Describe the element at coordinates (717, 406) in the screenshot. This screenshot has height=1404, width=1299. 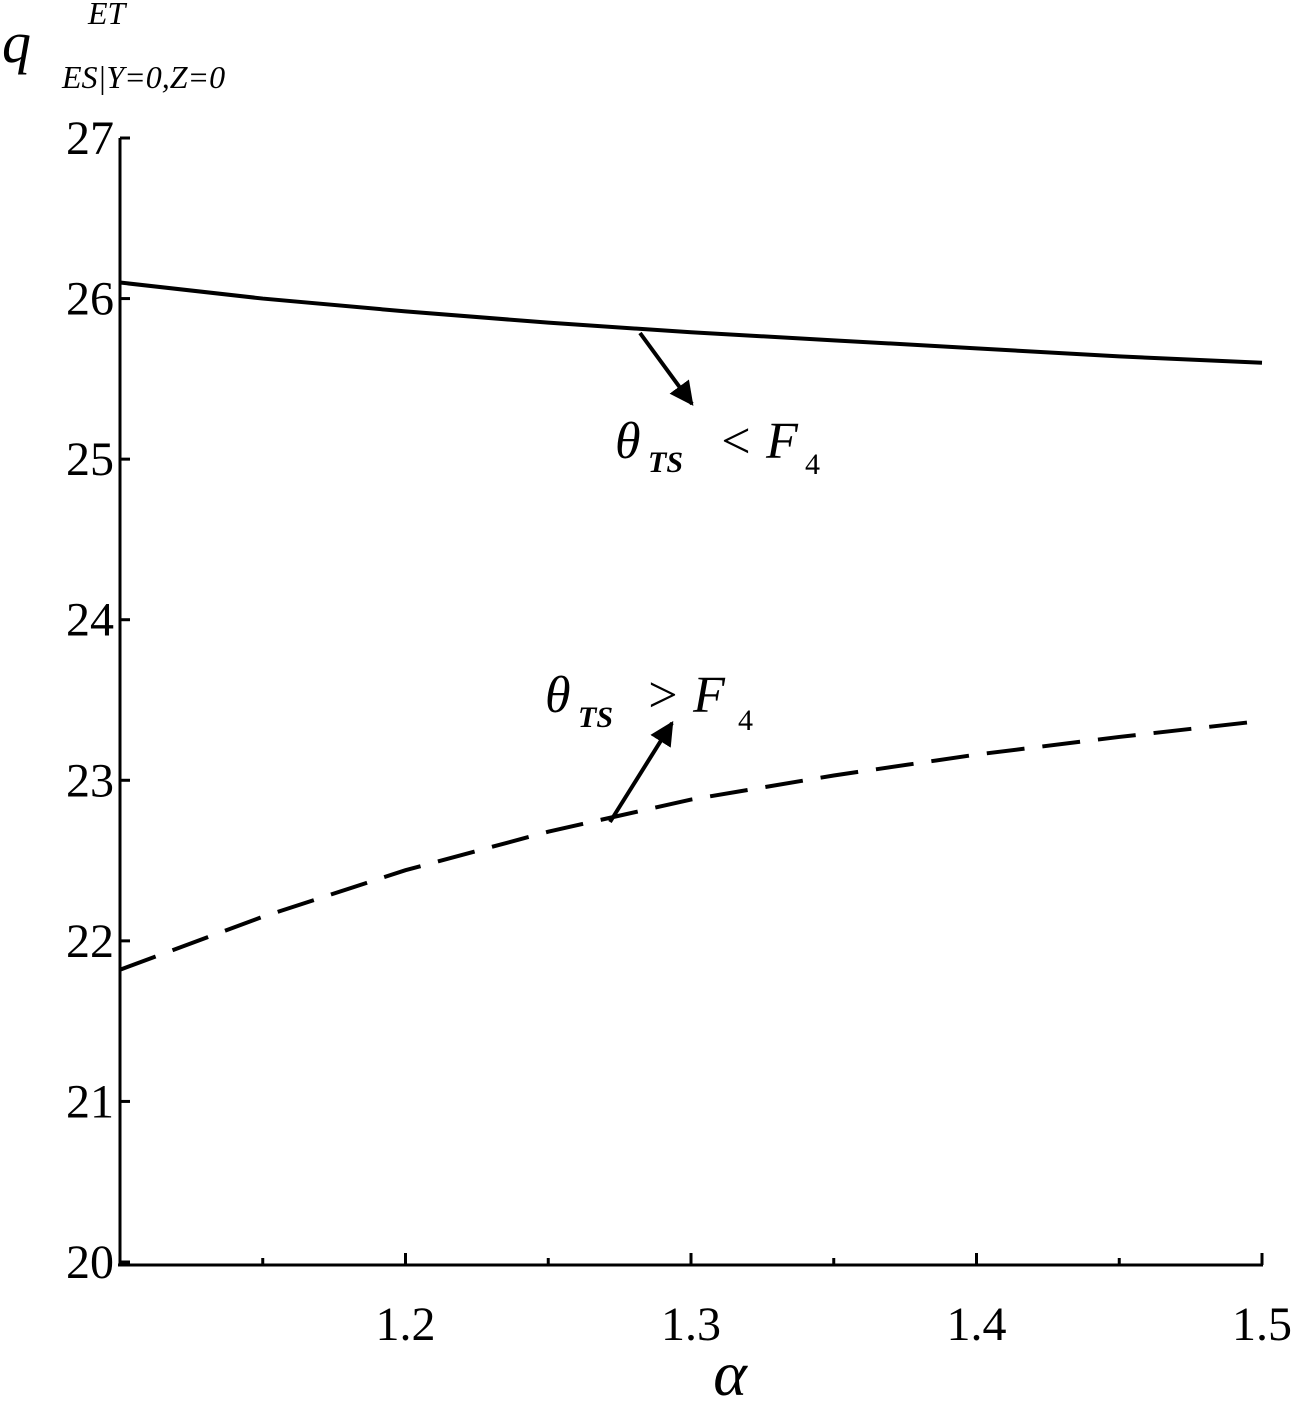
I see `annotation: θ TS < F 4` at that location.